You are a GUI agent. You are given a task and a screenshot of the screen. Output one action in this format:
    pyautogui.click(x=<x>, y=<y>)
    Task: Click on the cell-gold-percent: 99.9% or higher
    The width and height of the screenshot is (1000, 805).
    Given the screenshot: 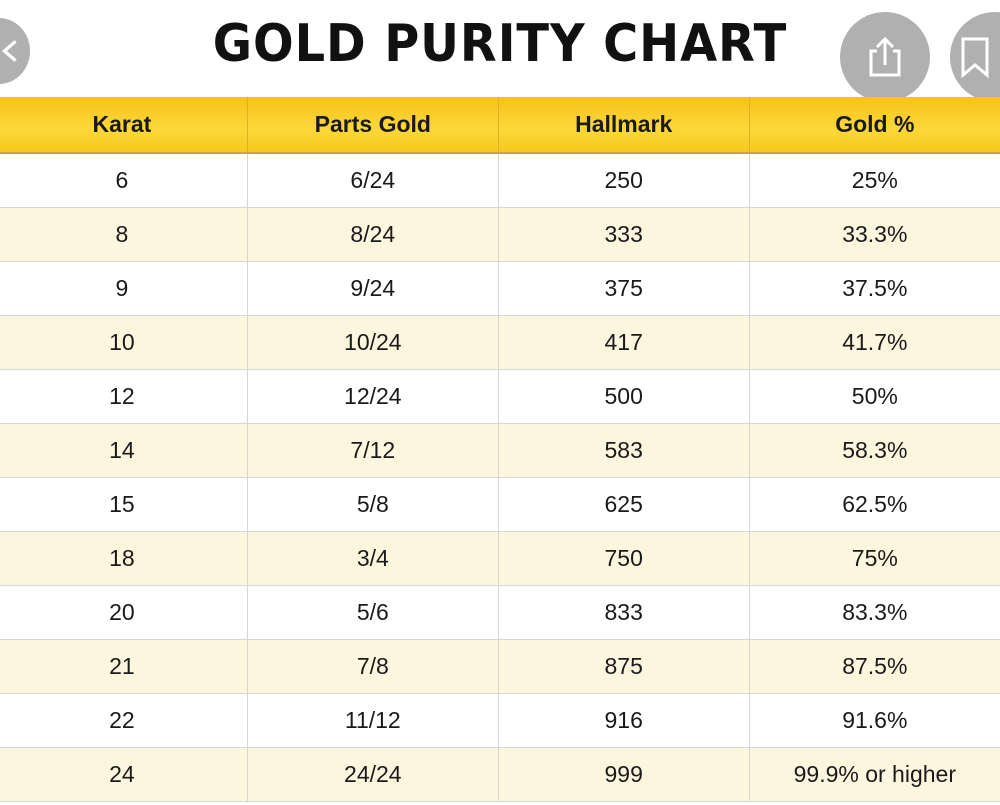 What is the action you would take?
    pyautogui.click(x=874, y=774)
    